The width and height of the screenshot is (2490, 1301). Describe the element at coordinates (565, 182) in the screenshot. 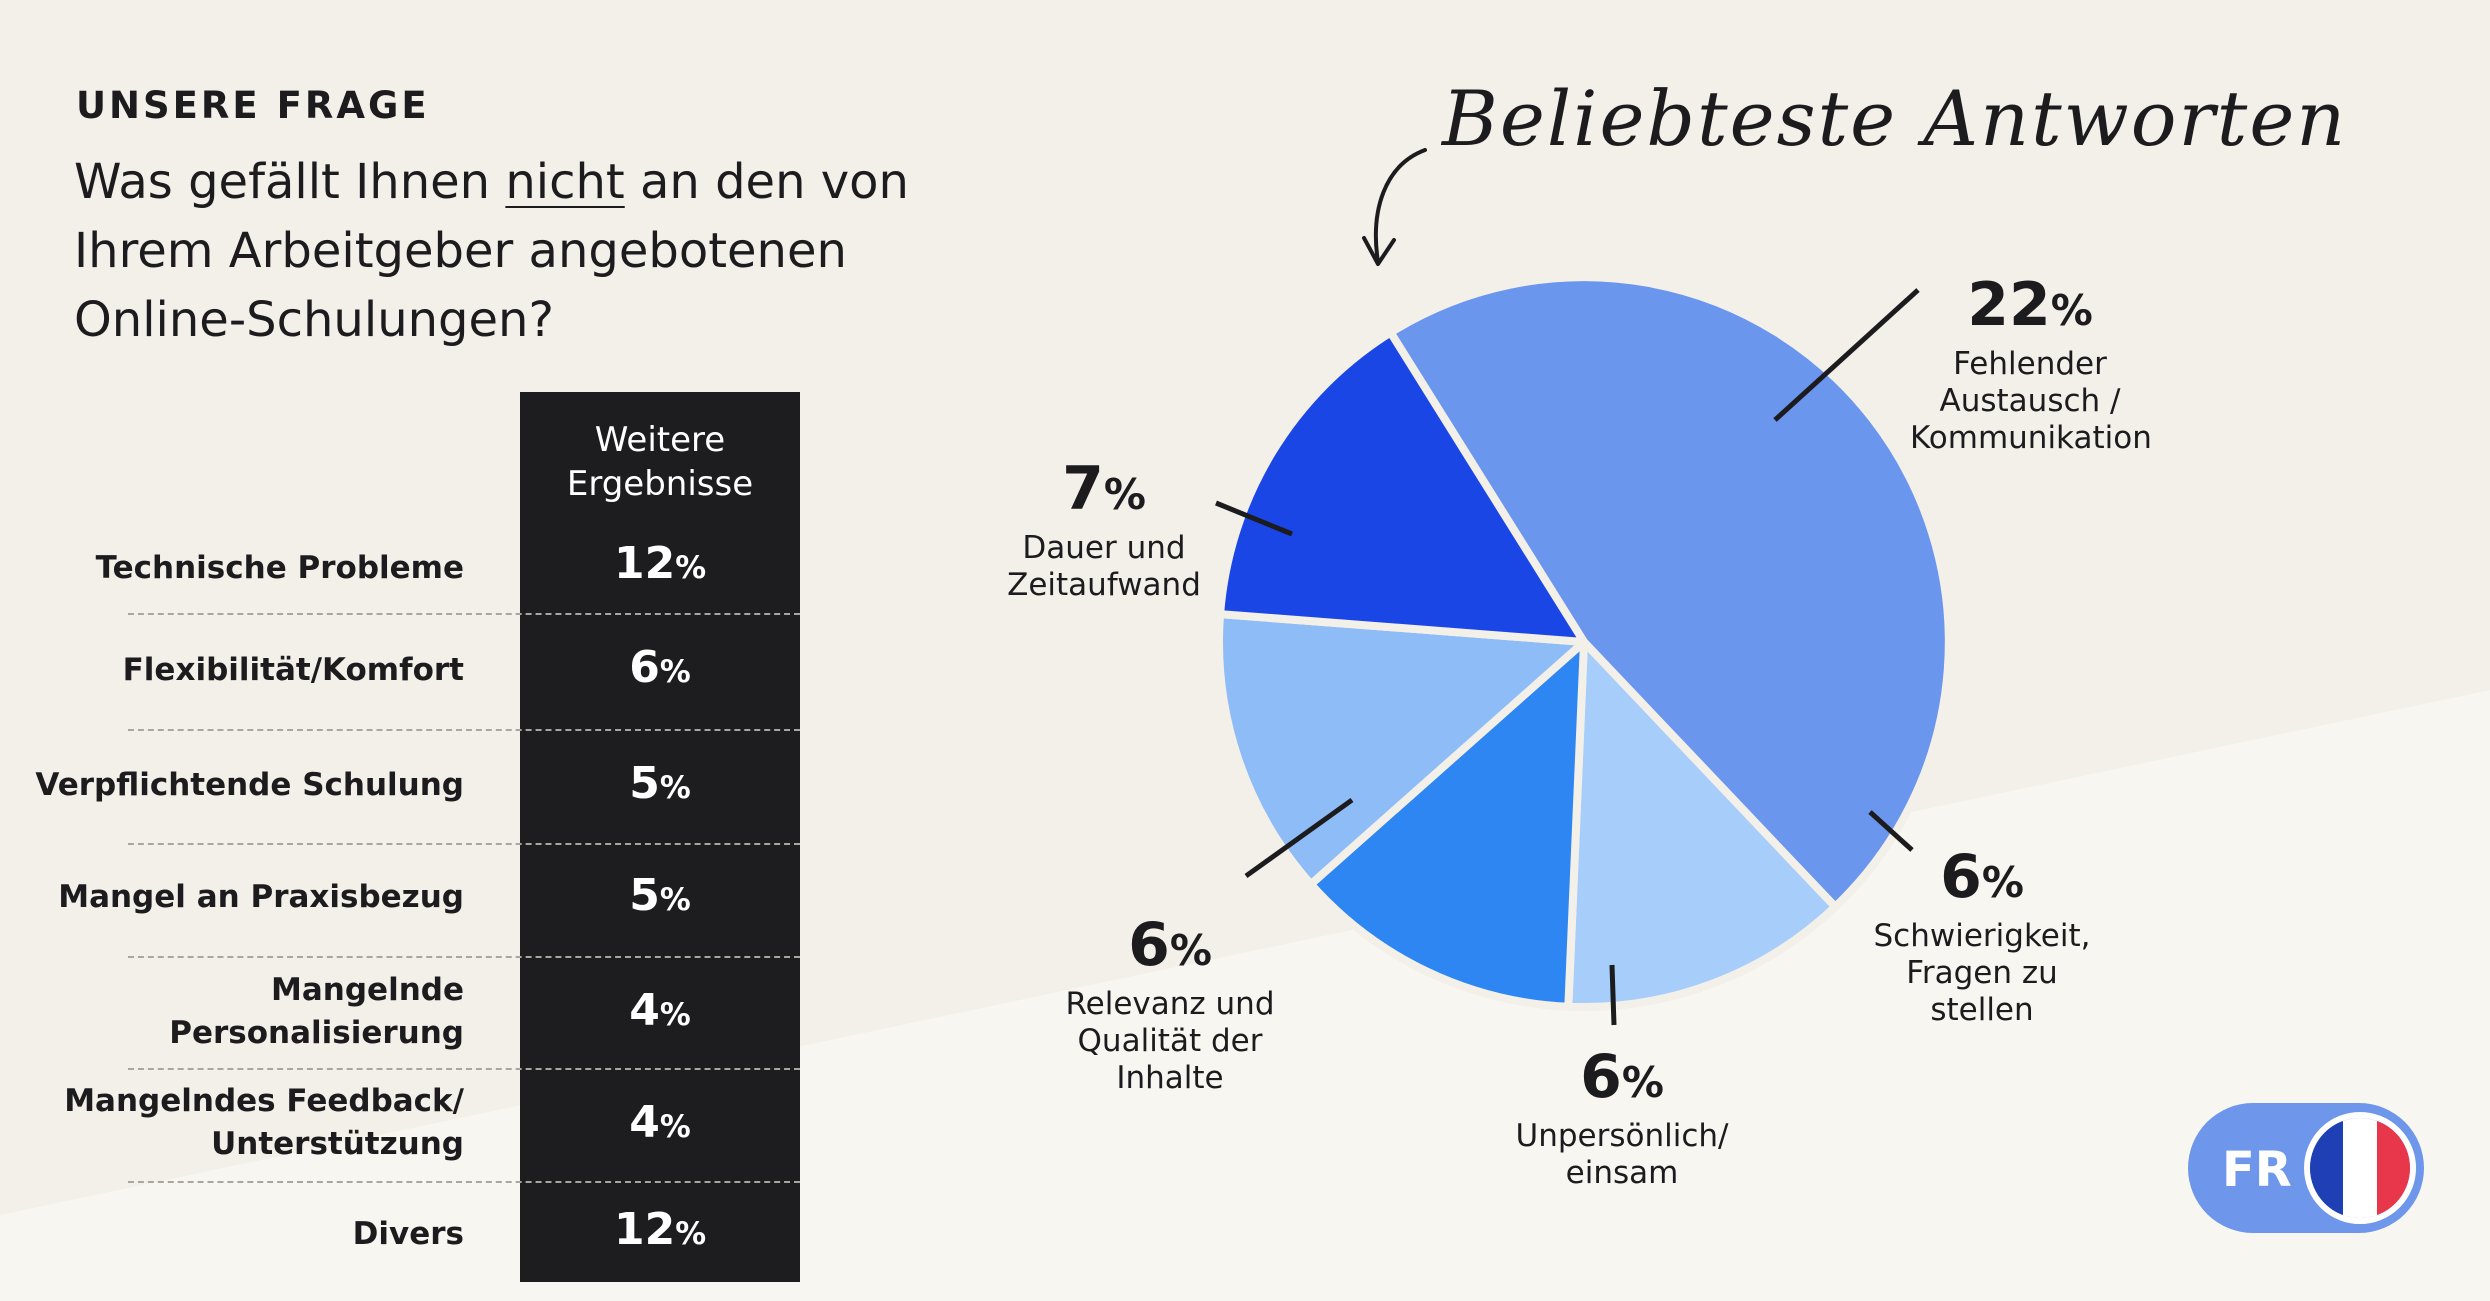

I see `question-emphasis: nicht` at that location.